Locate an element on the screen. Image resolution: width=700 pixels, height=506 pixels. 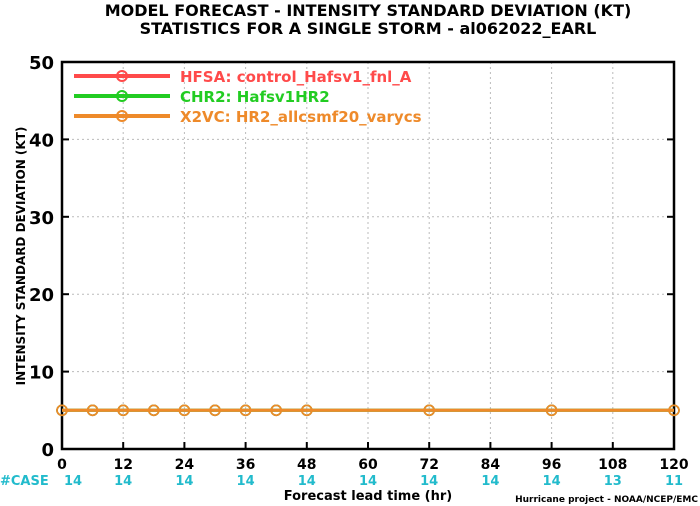
legend-entry-label: CHR2: Hafsv1HR2 is located at coordinates (255, 97).